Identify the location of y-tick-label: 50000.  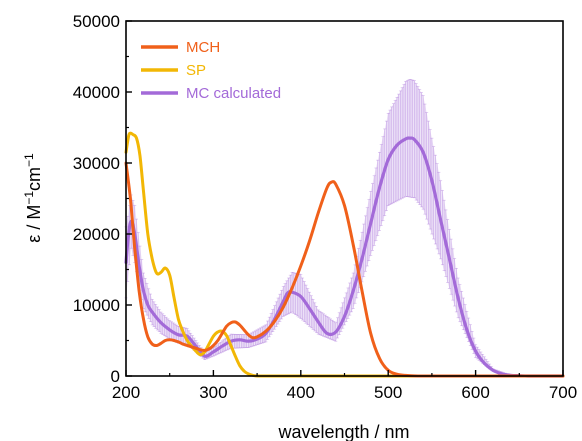
(96, 21).